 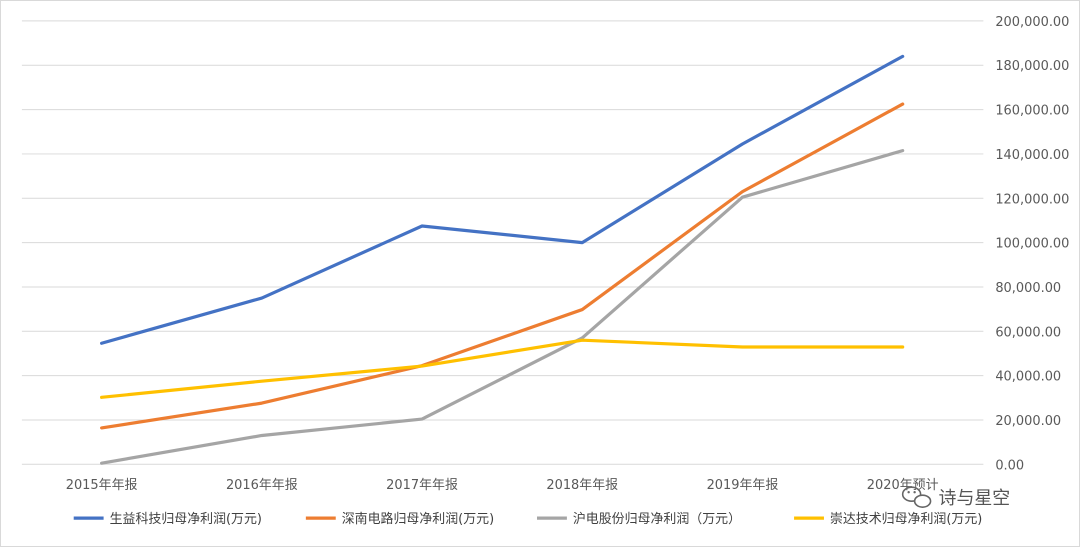 What do you see at coordinates (1032, 66) in the screenshot?
I see `y-tick-label: 180,000.00` at bounding box center [1032, 66].